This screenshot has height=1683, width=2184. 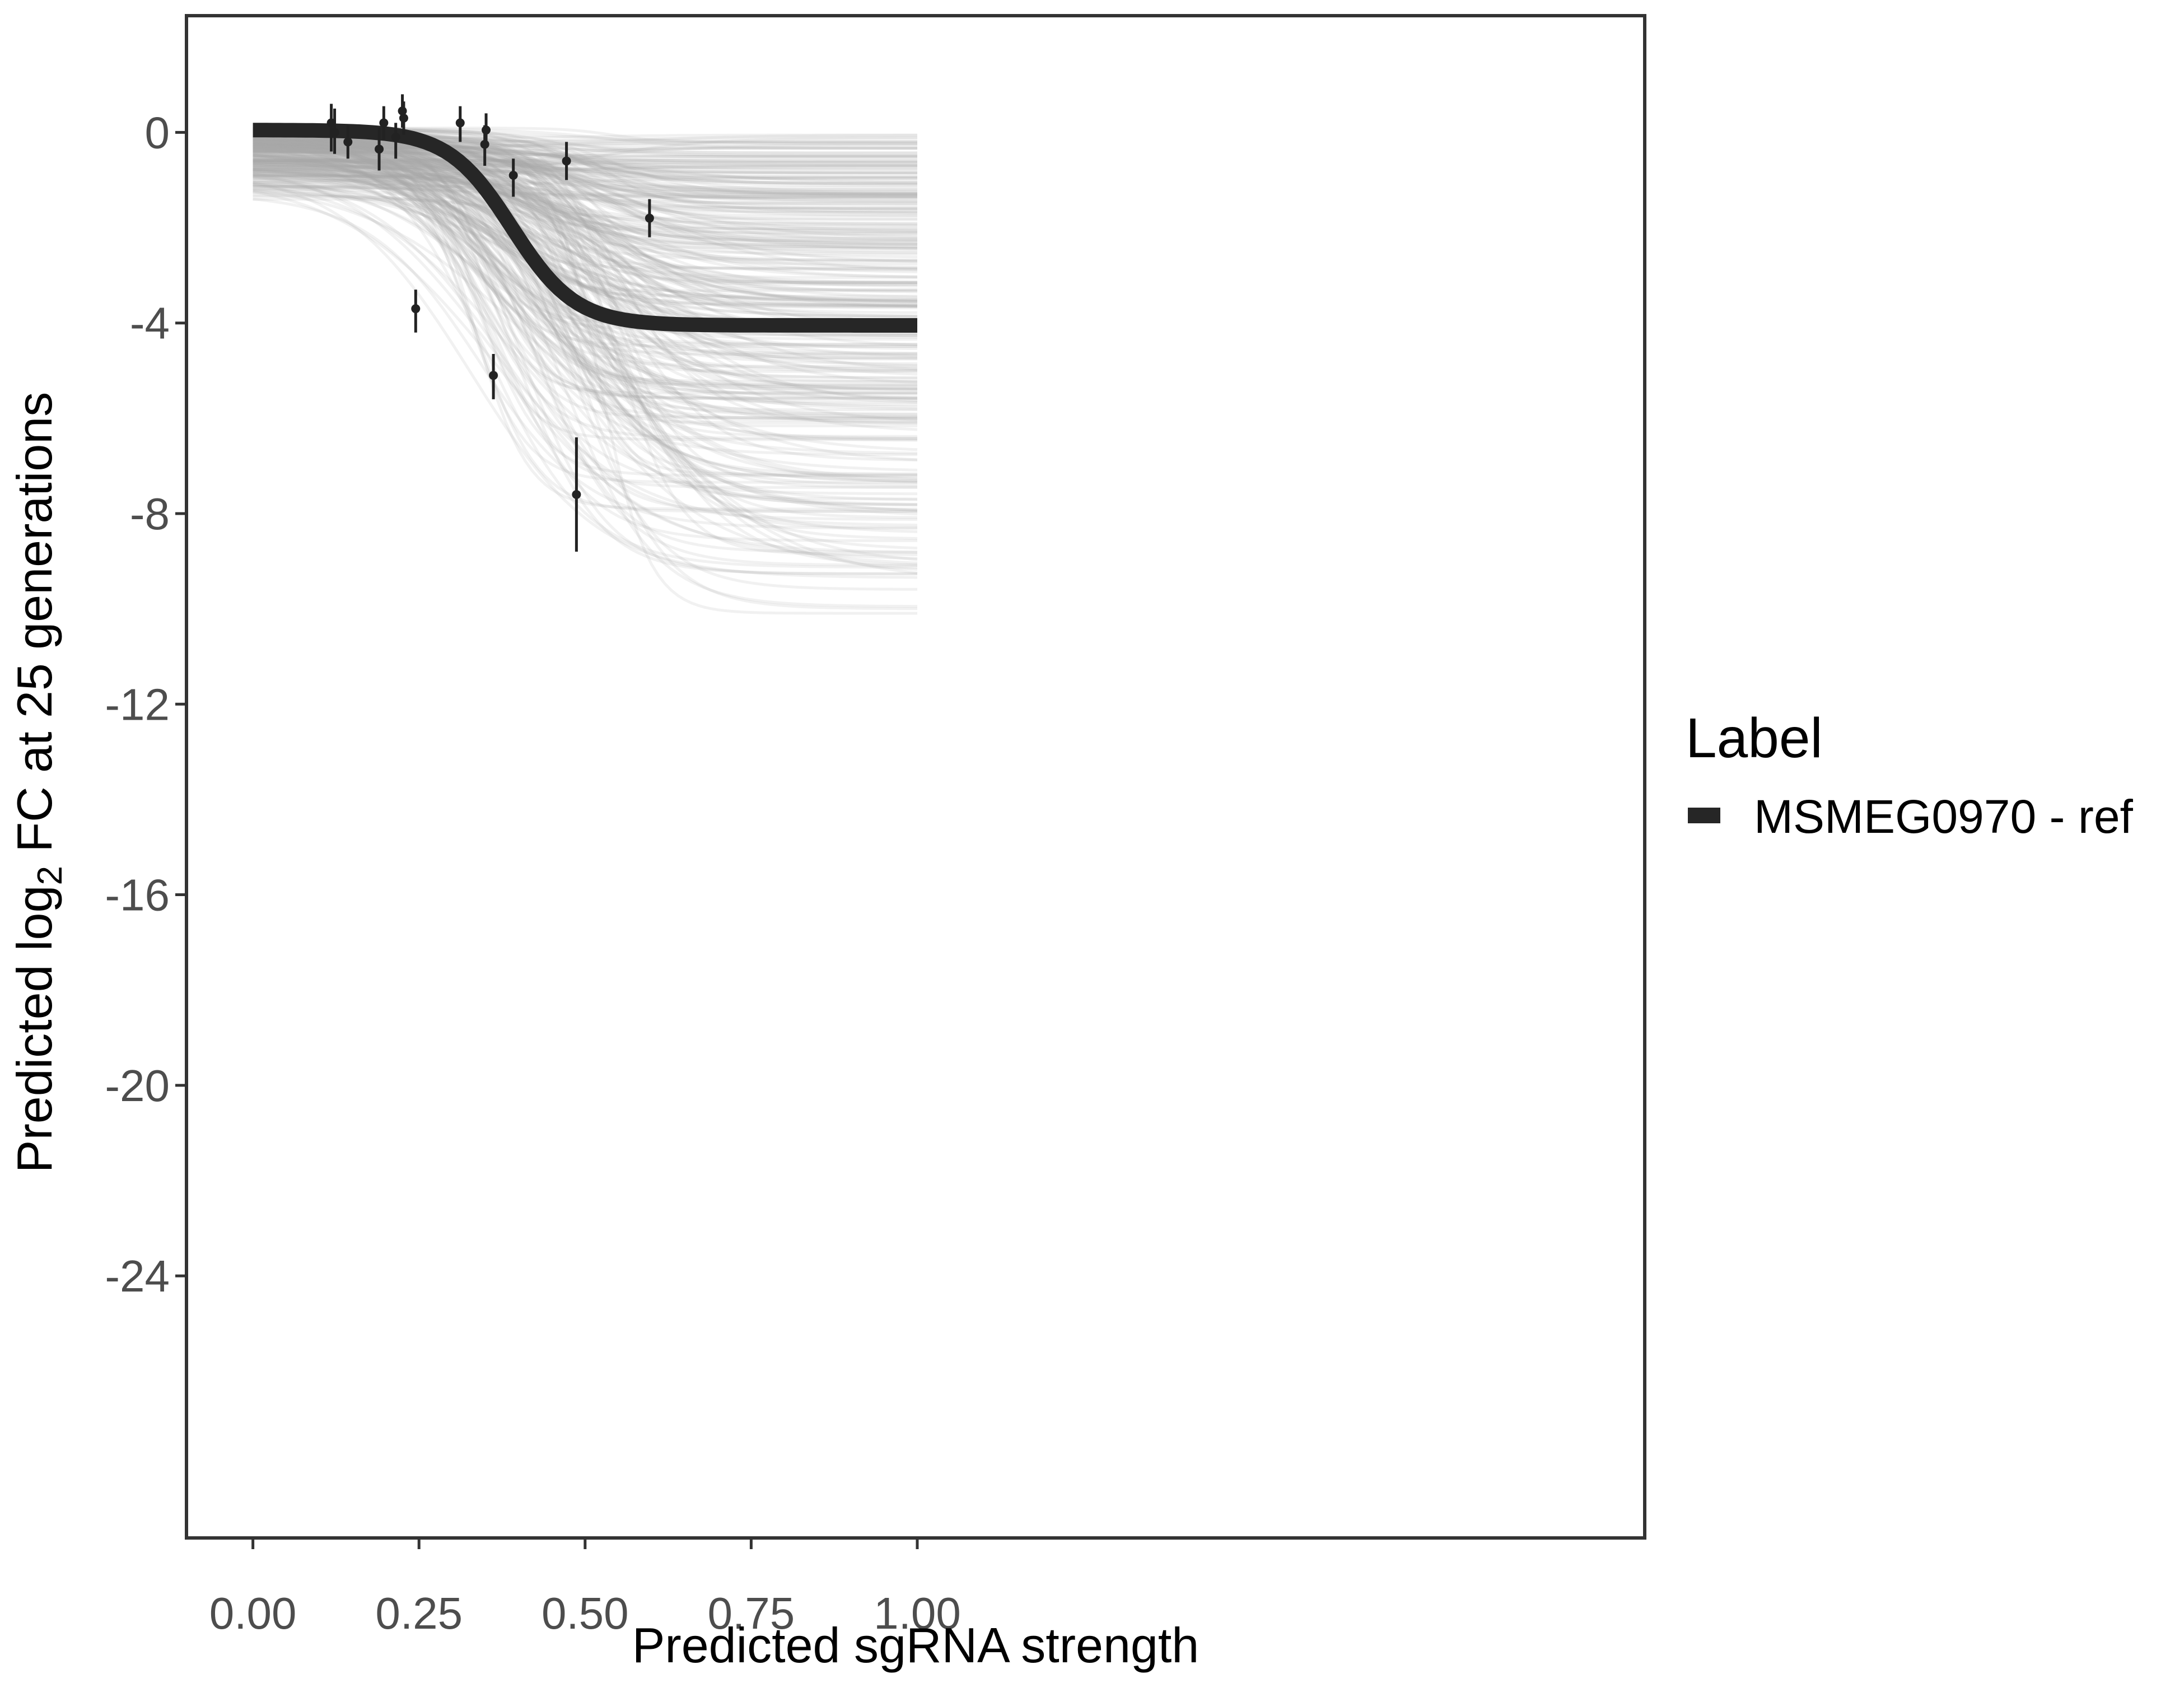 What do you see at coordinates (150, 324) in the screenshot?
I see `y-tick-label: -4` at bounding box center [150, 324].